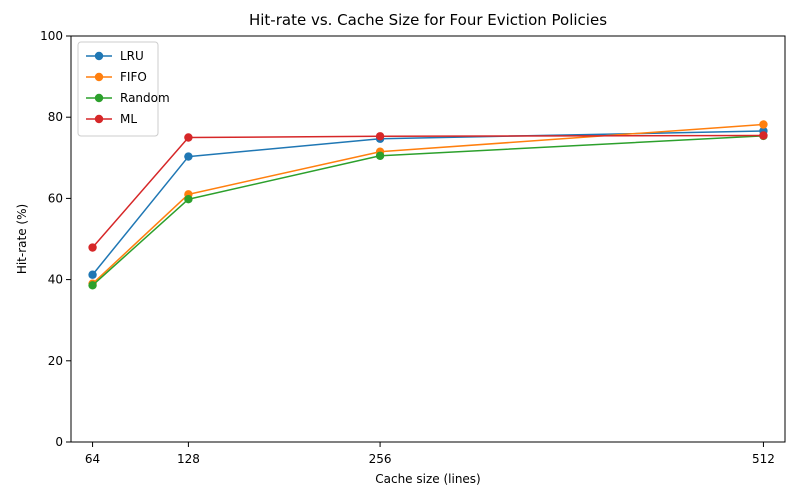  I want to click on legend-marker-lru, so click(99, 56).